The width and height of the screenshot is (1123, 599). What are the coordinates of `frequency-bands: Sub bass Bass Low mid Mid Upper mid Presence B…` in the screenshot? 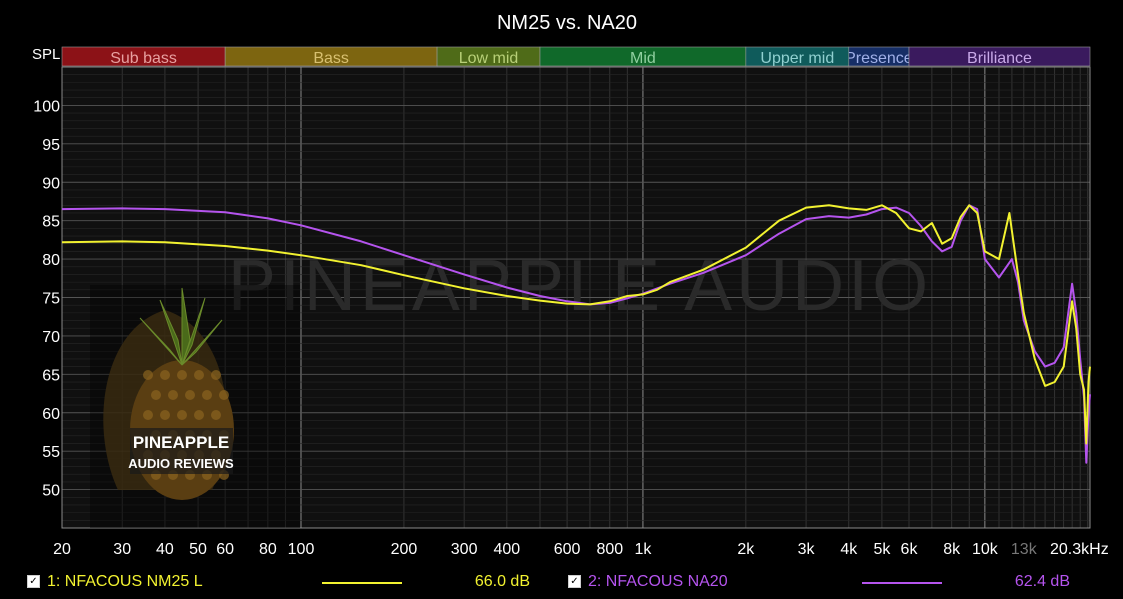 It's located at (576, 56).